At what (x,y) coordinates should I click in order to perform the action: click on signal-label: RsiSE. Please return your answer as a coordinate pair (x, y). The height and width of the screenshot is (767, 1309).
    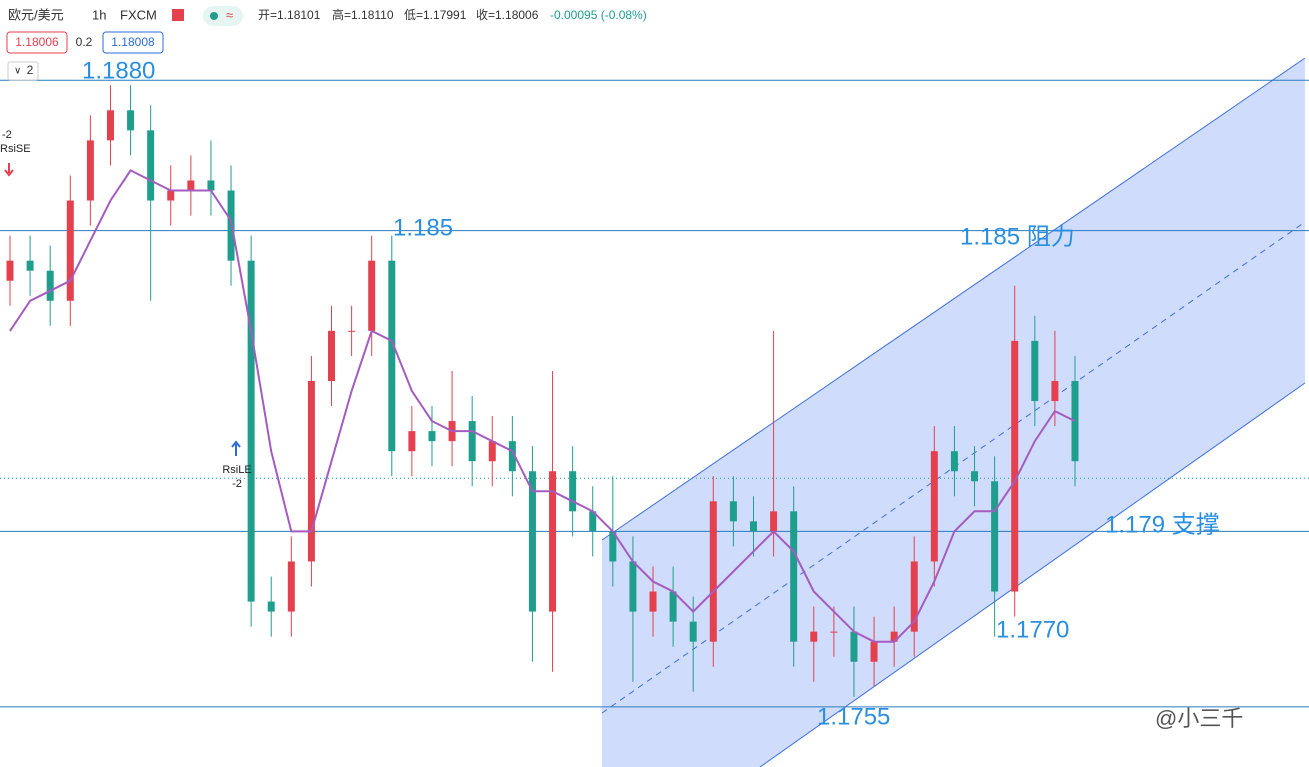
    Looking at the image, I should click on (15, 149).